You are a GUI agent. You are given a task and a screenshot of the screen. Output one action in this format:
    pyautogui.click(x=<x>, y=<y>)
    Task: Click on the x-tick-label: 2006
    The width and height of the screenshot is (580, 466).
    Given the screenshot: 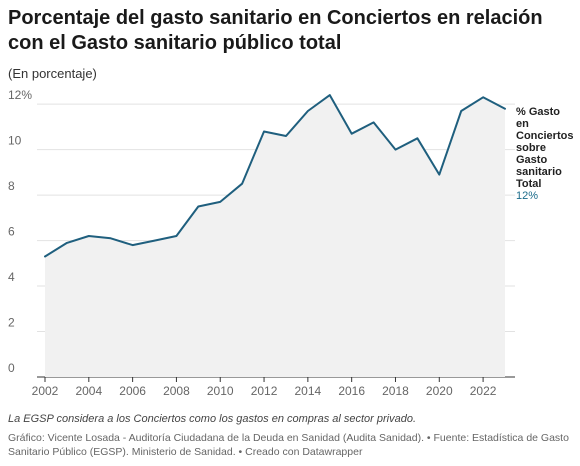 What is the action you would take?
    pyautogui.click(x=132, y=391)
    